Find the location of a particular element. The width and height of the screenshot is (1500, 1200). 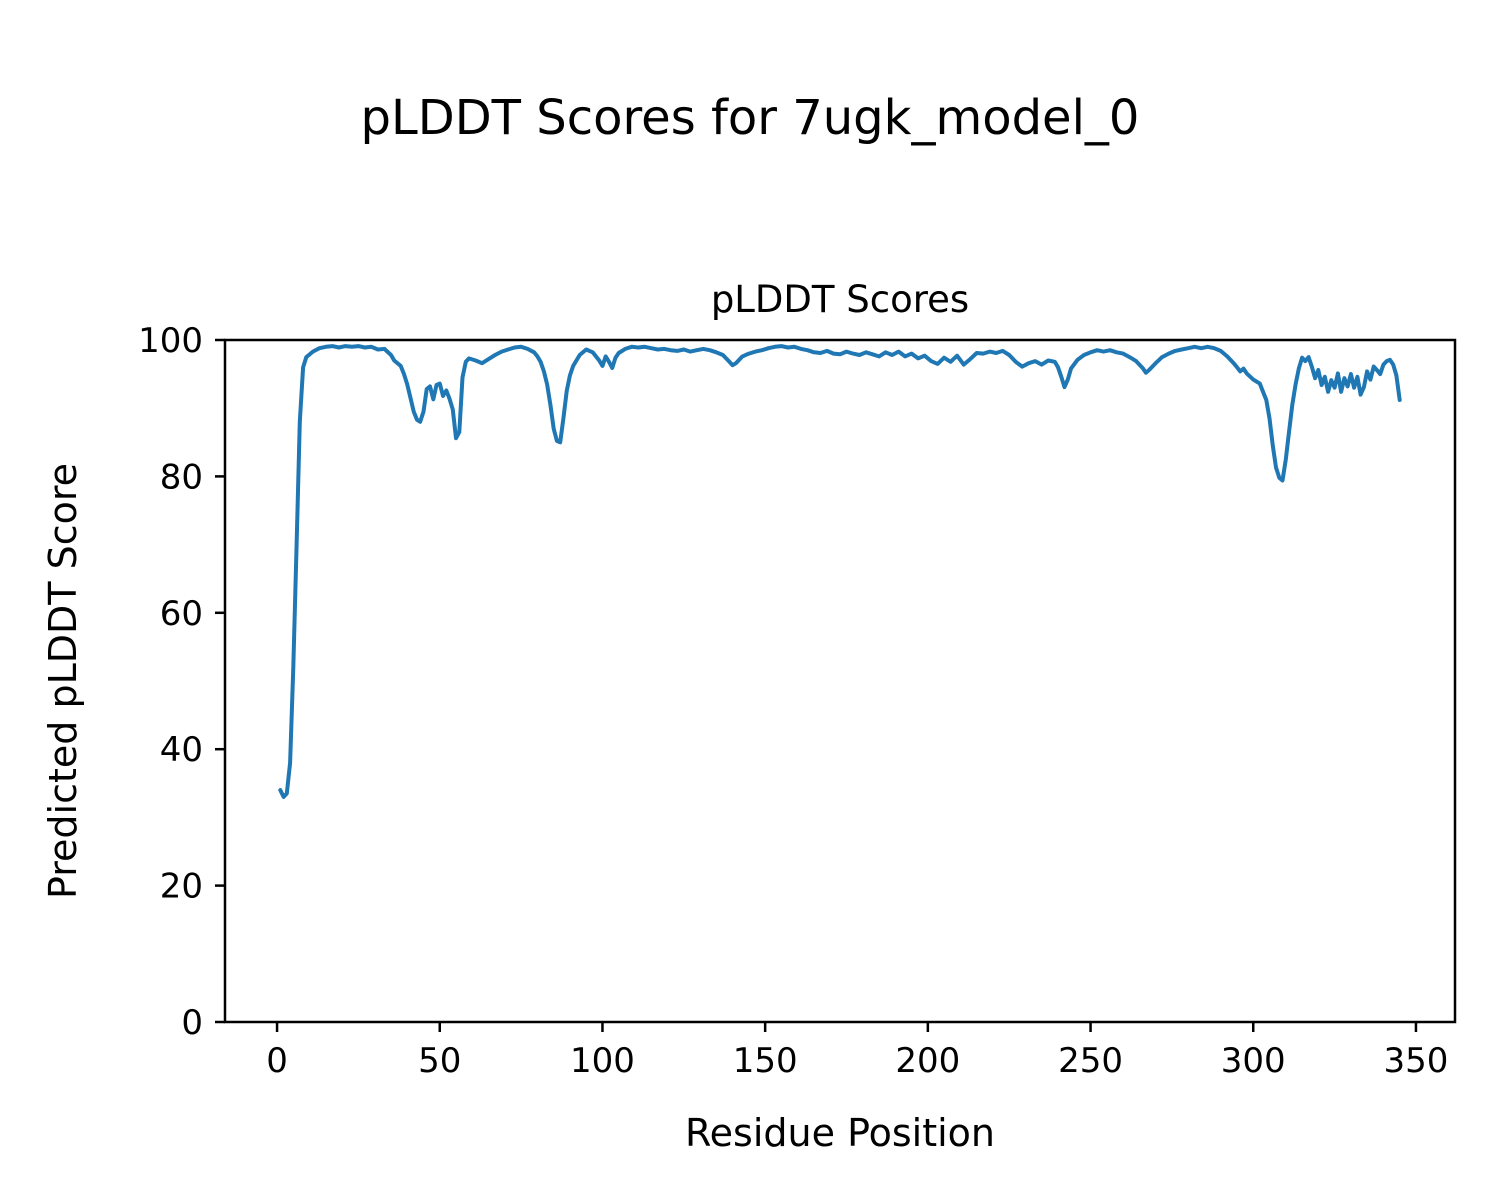

axes-title: pLDDT Scores is located at coordinates (840, 299).